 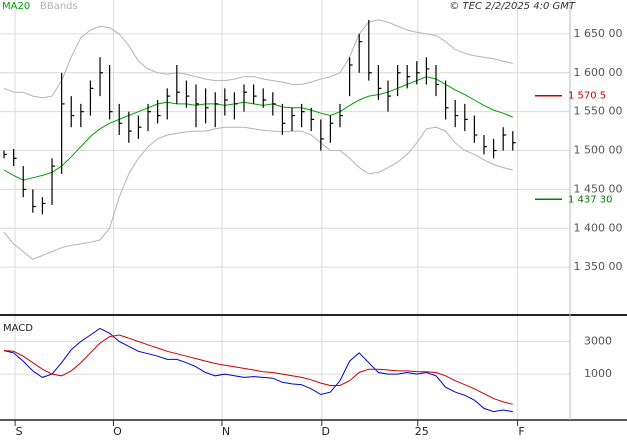 What do you see at coordinates (16, 6) in the screenshot?
I see `legend-ma: MA20` at bounding box center [16, 6].